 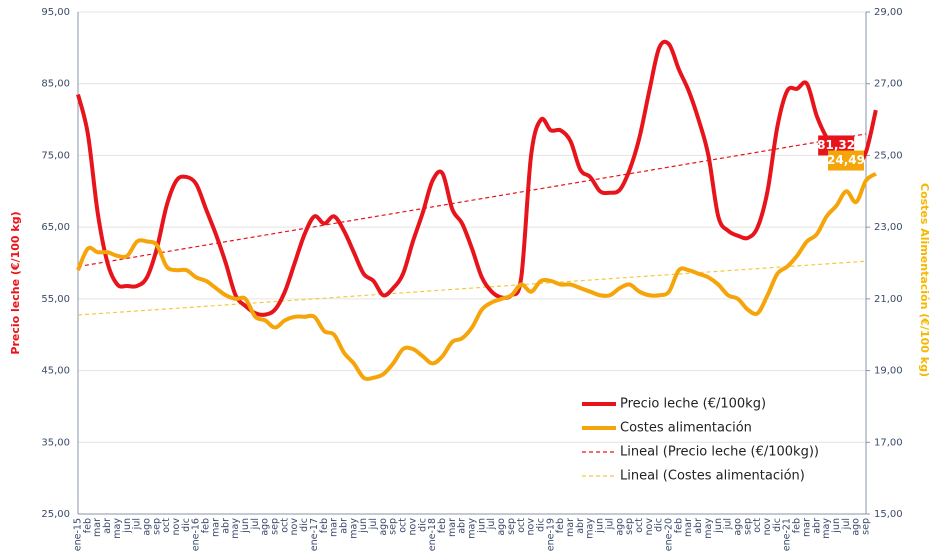 I want to click on x-tick-label: ene-15, so click(x=78, y=534).